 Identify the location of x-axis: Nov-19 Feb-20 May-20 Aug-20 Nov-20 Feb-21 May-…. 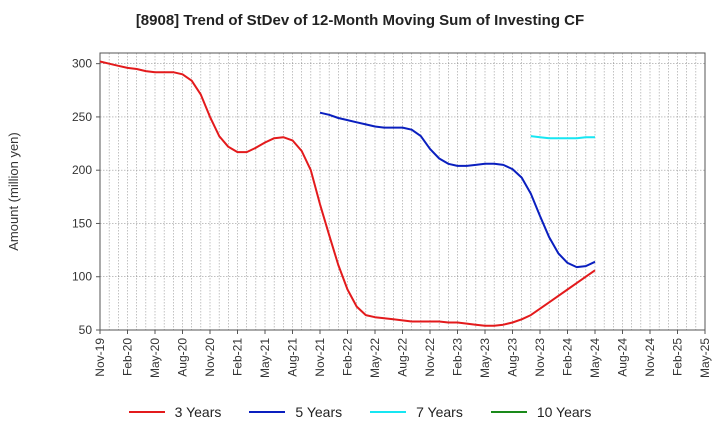
(402, 354).